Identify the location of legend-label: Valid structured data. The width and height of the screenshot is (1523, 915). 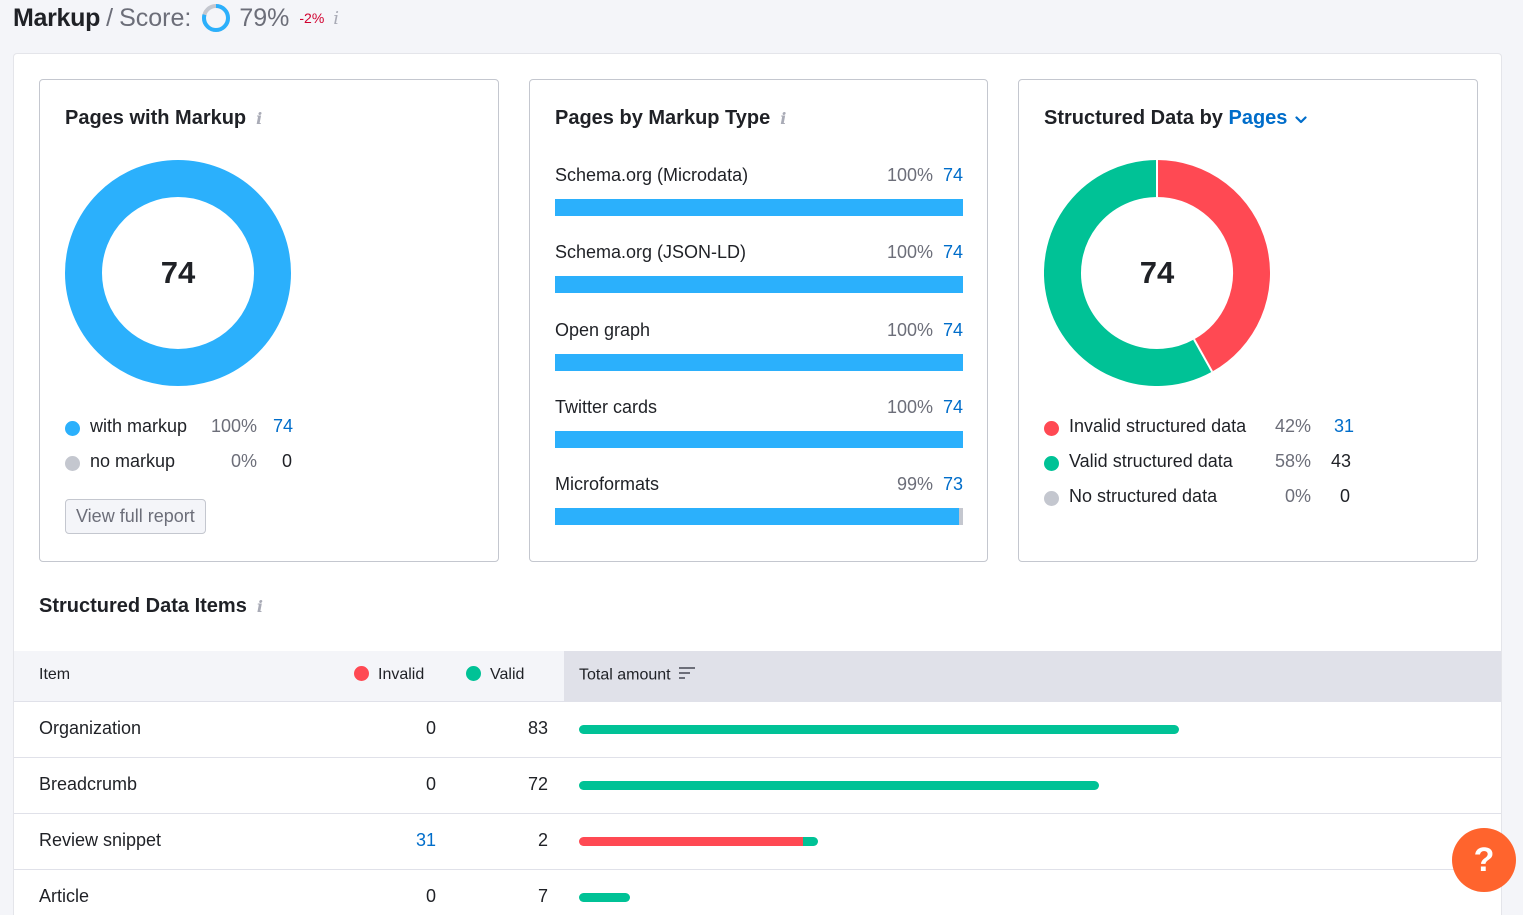
(1151, 461).